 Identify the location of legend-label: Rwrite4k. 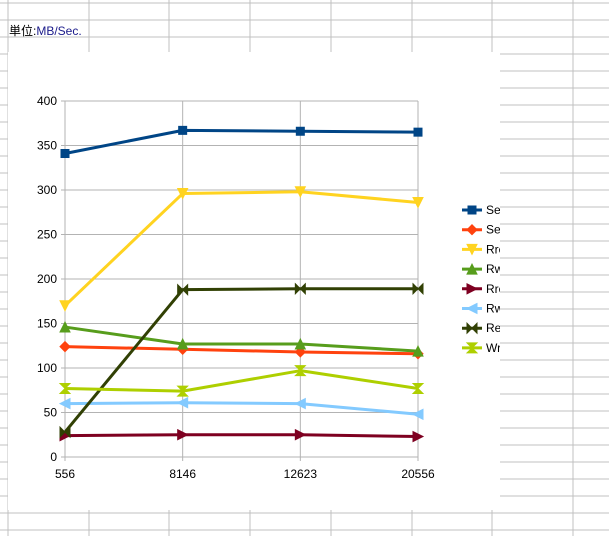
(493, 309).